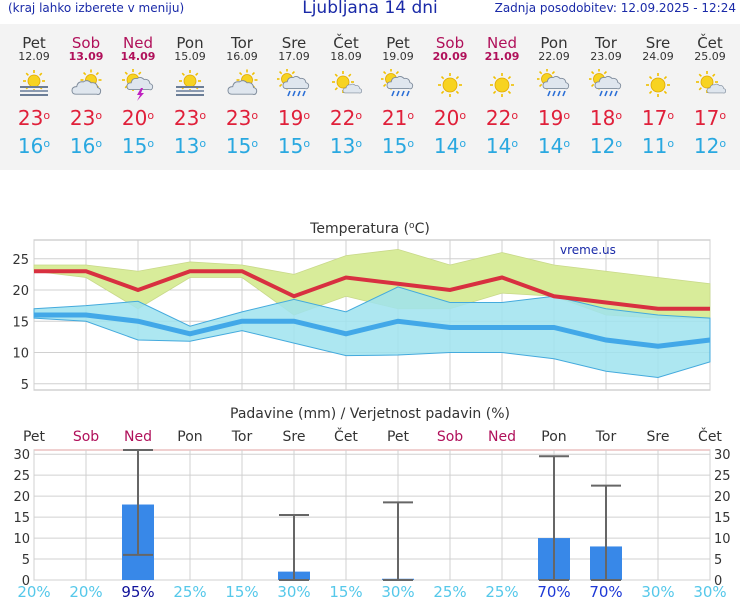 The image size is (740, 600). I want to click on precip-probability: 70%, so click(605, 591).